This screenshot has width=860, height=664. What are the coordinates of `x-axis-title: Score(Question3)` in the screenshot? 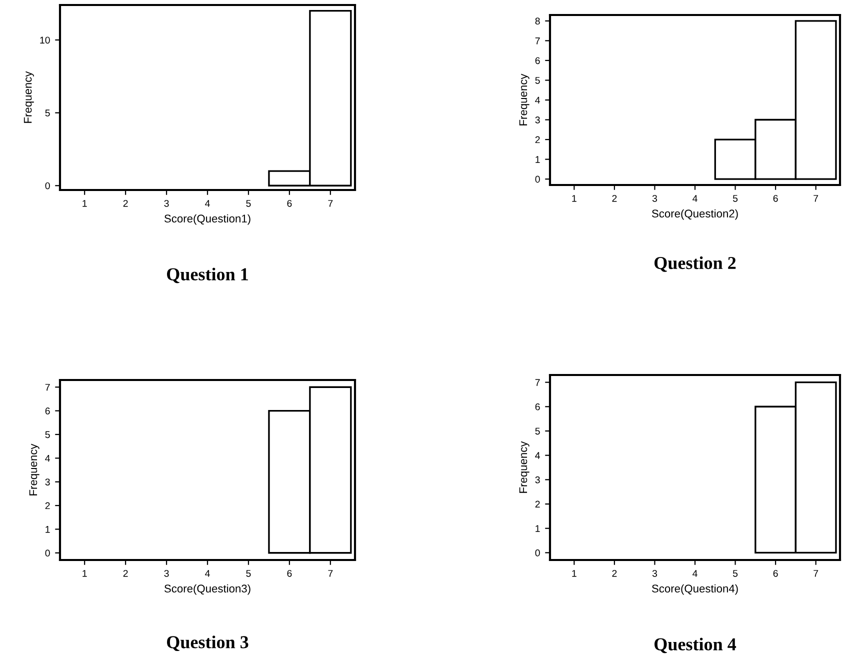 It's located at (207, 589).